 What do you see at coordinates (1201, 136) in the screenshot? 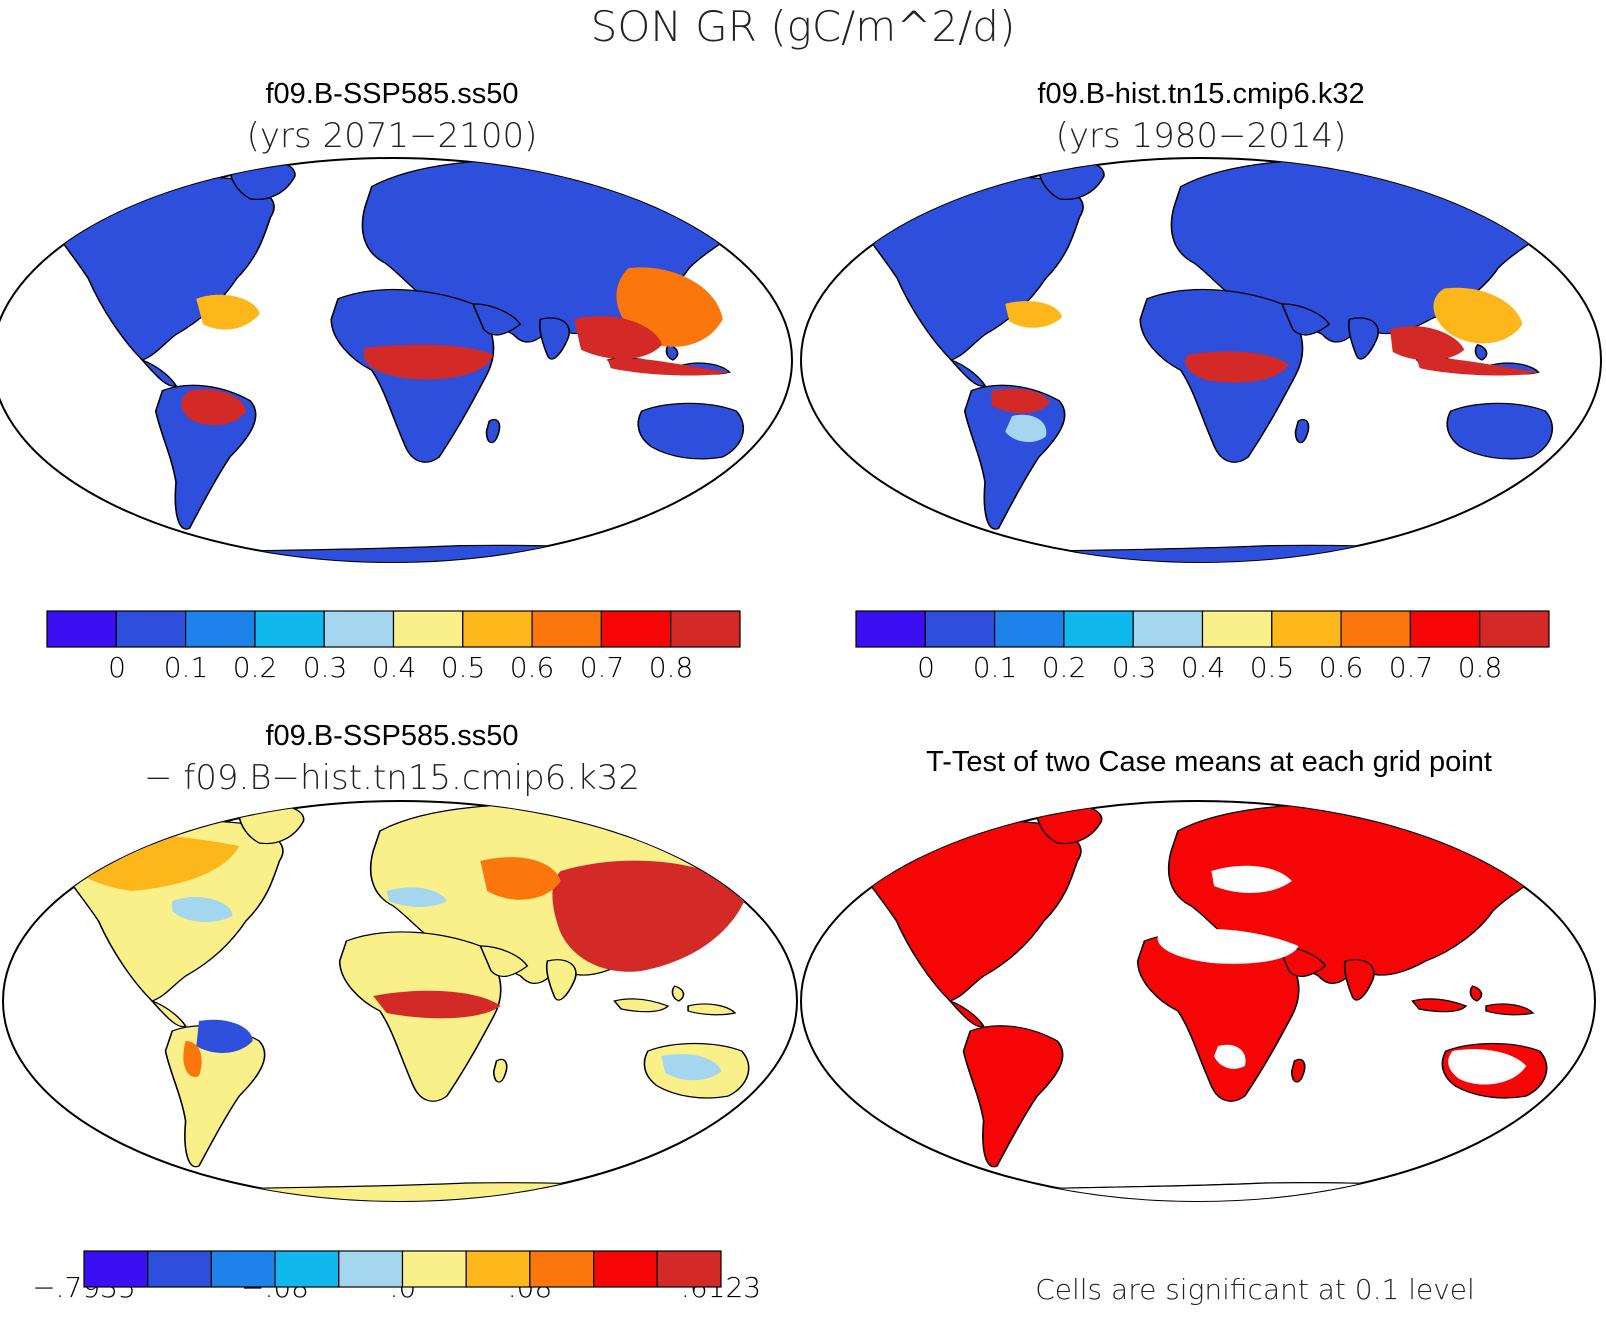
I see `panel-historical-subtitle: (yrs 1980−2014)` at bounding box center [1201, 136].